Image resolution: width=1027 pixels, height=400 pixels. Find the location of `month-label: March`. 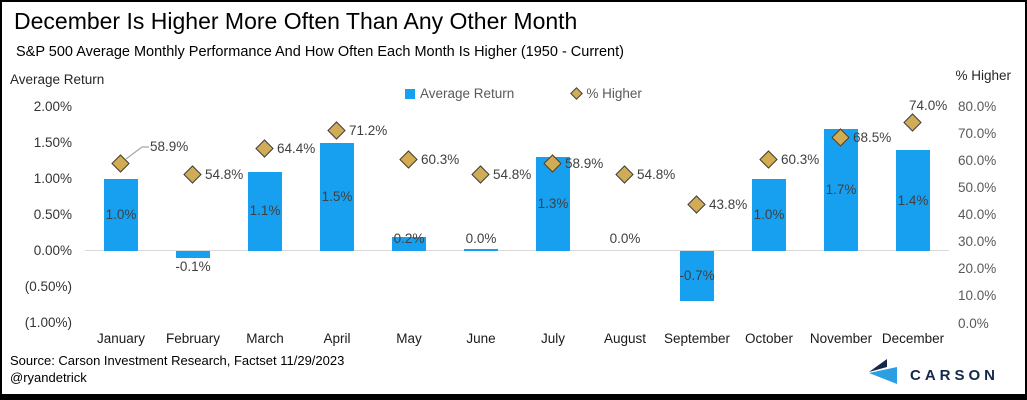

month-label: March is located at coordinates (265, 338).